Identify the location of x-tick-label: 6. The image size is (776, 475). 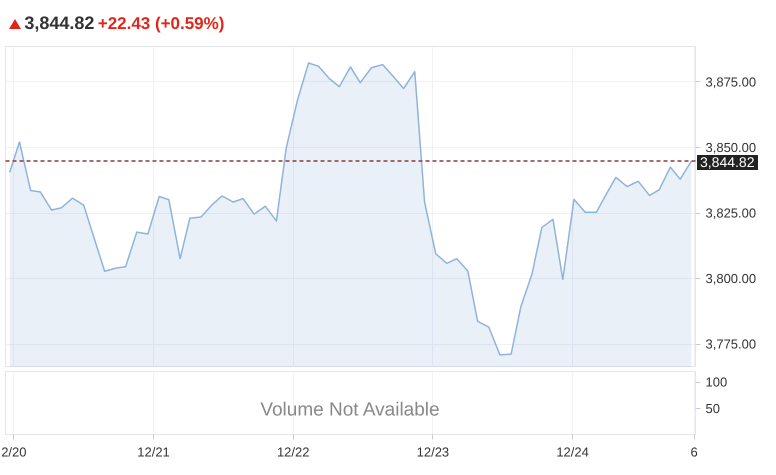
(694, 452).